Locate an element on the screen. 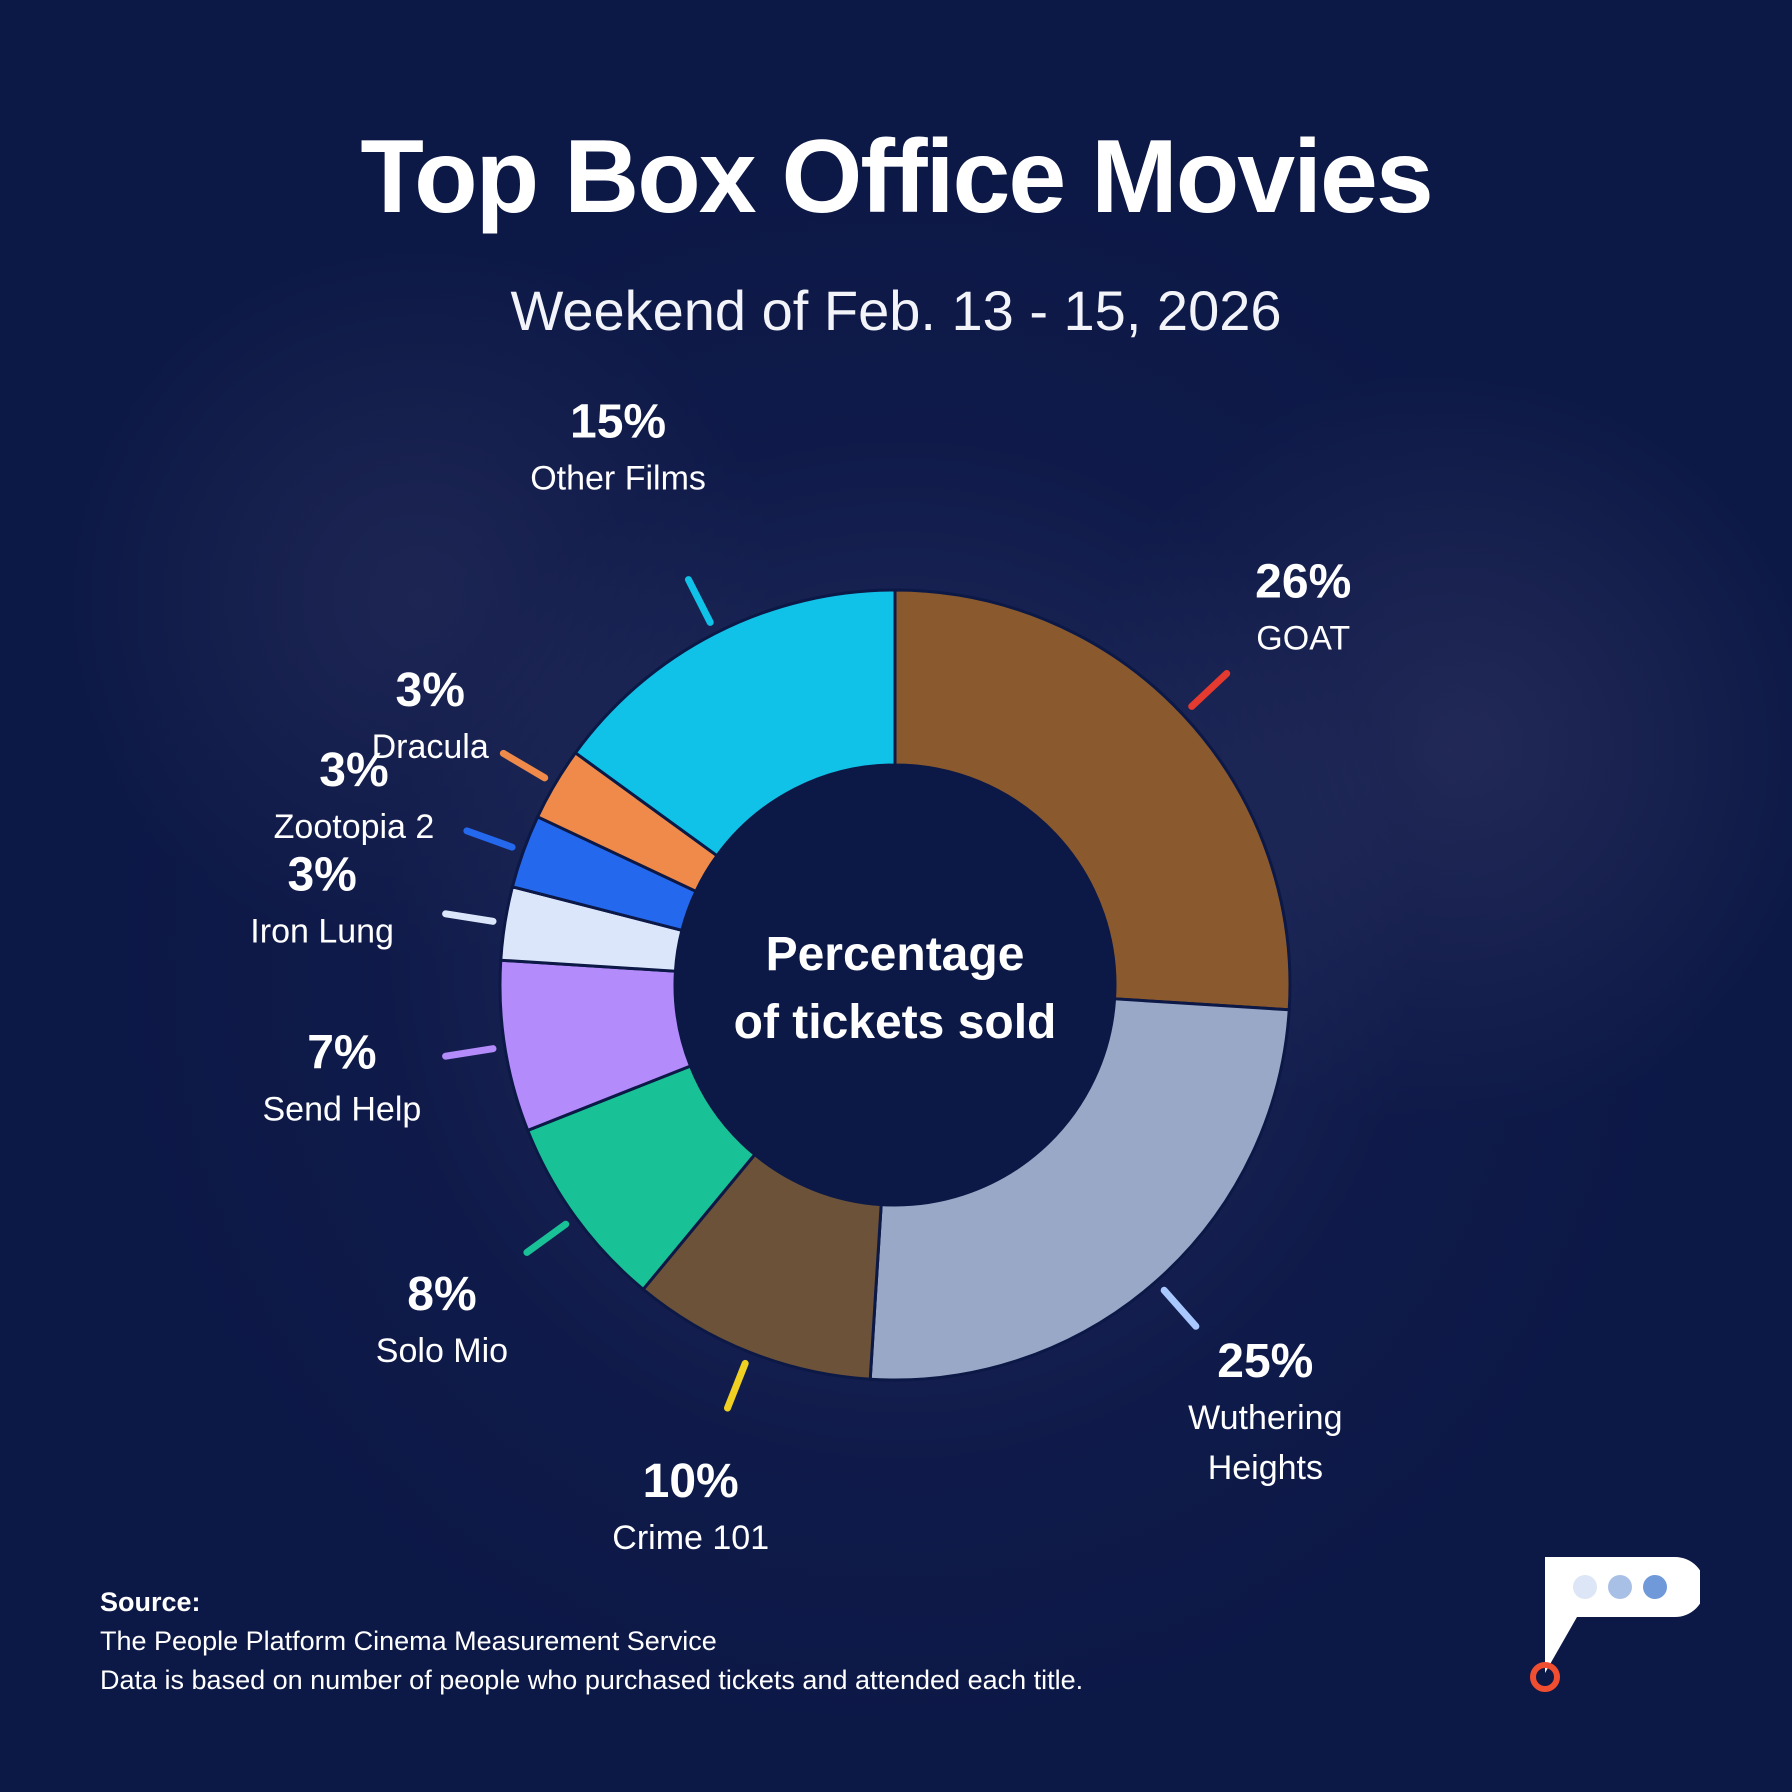  center-label-line2: of tickets sold is located at coordinates (895, 1022).